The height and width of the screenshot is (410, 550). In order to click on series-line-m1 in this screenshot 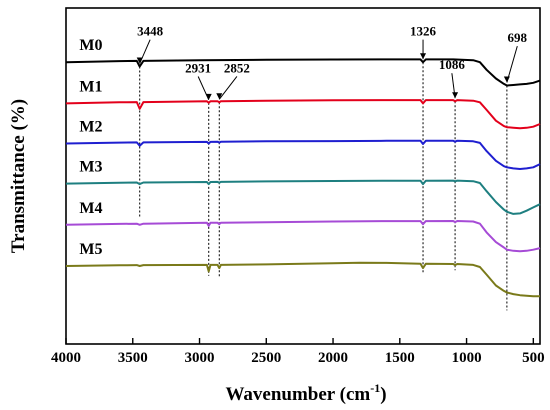, I will do `click(303, 114)`.